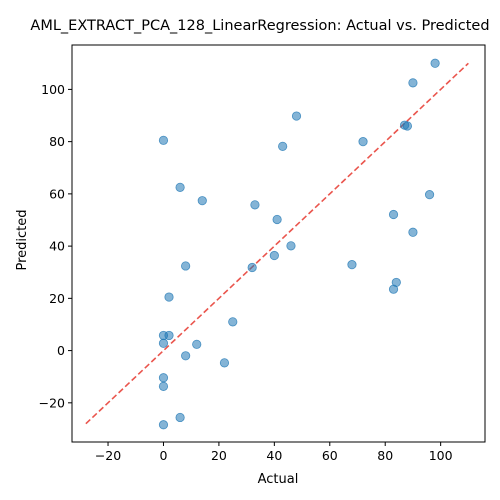  What do you see at coordinates (274, 455) in the screenshot?
I see `x-tick-label: 40` at bounding box center [274, 455].